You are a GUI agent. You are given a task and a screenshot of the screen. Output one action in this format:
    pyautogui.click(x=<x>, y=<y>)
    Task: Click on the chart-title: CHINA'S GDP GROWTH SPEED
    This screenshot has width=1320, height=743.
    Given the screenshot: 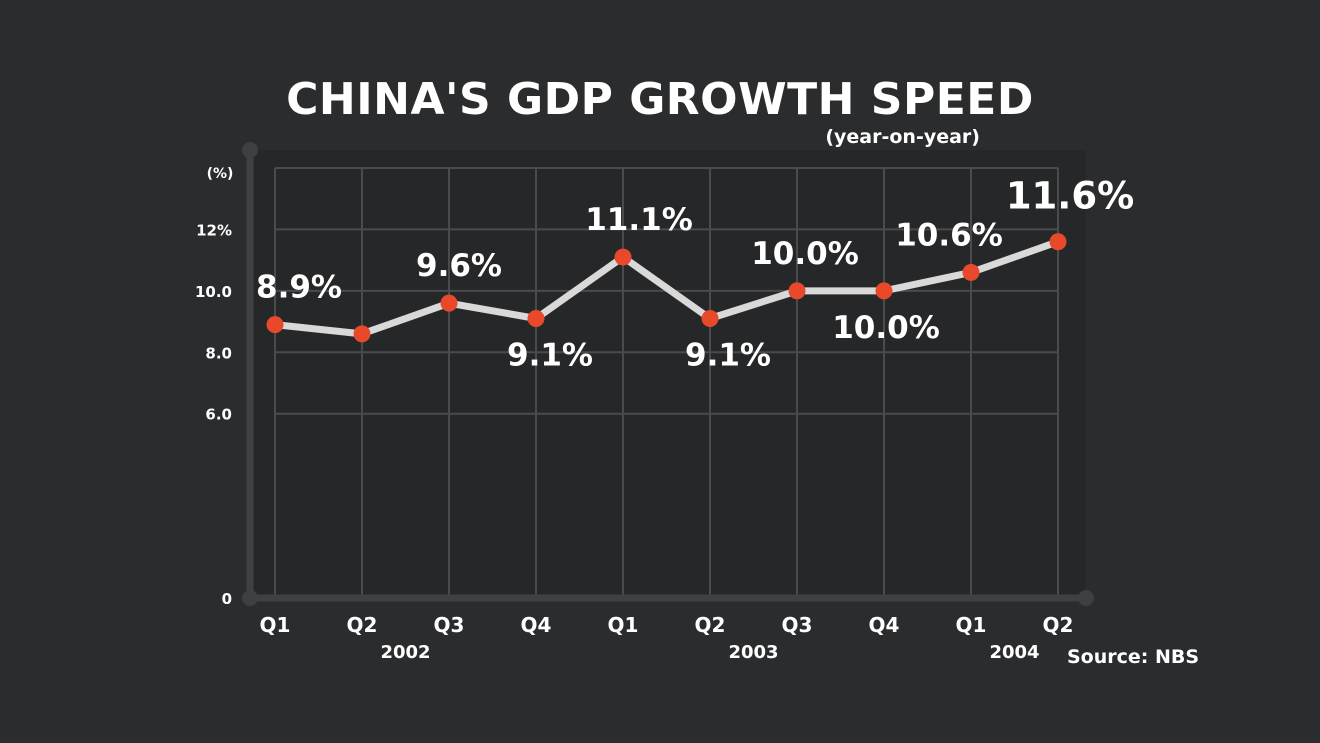 What is the action you would take?
    pyautogui.click(x=660, y=99)
    